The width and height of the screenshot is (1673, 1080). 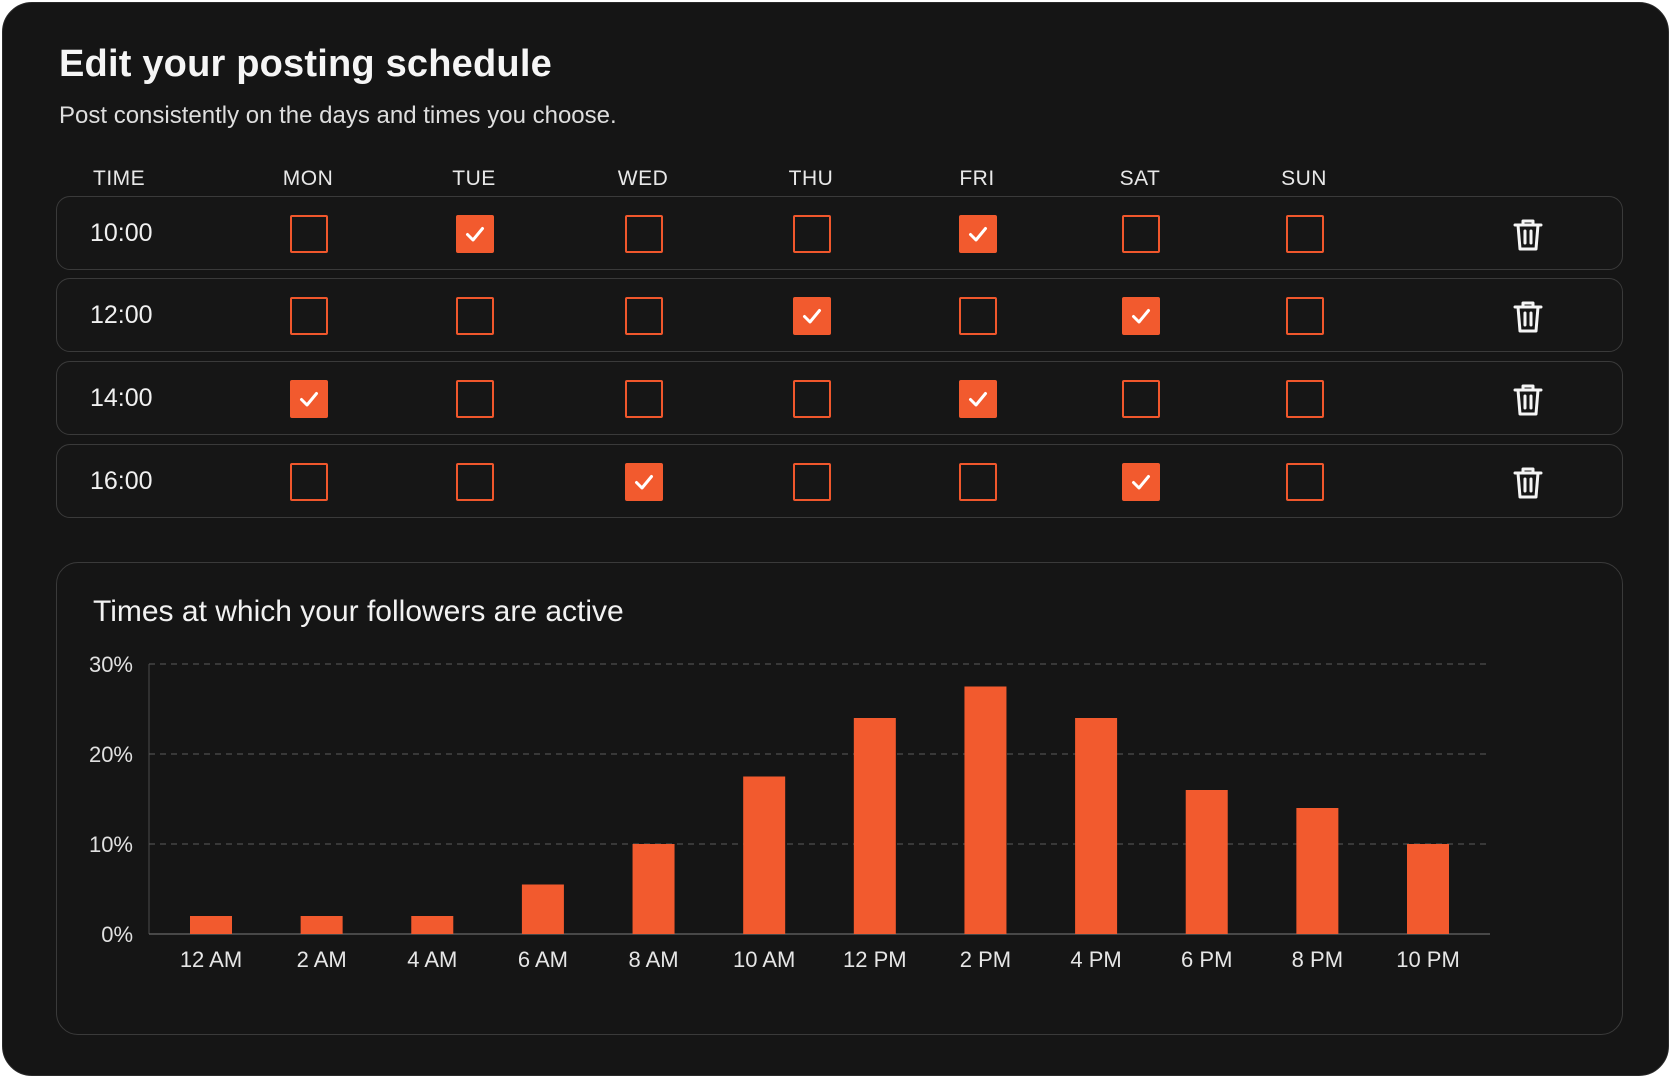 I want to click on column-header-time: TIME, so click(x=119, y=178).